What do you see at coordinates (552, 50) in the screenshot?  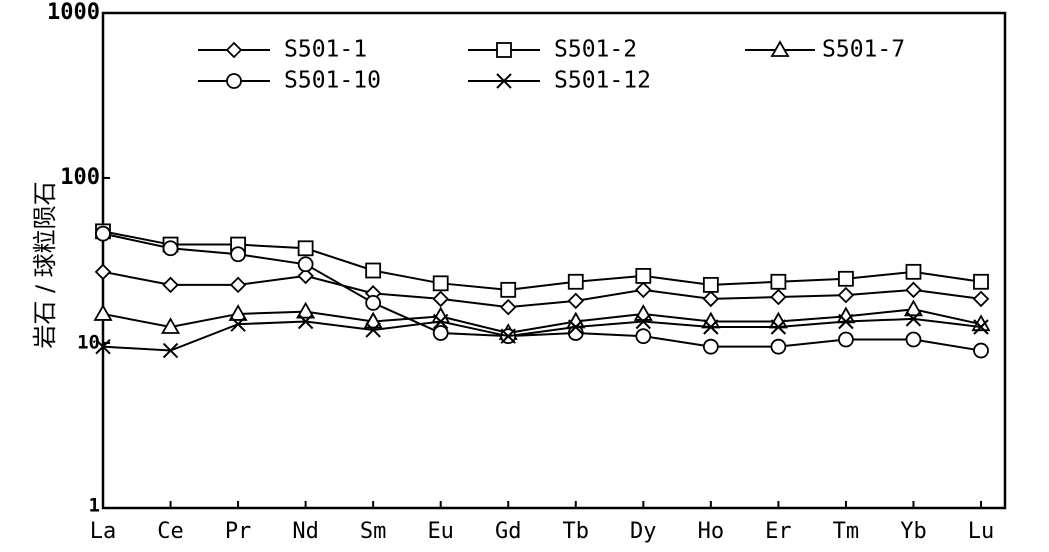 I see `legend-entry: S501-2` at bounding box center [552, 50].